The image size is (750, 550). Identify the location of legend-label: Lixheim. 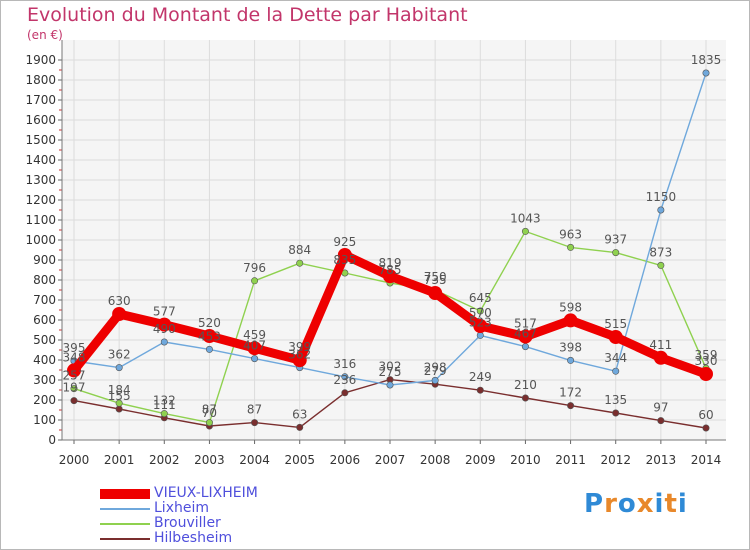
(181, 508).